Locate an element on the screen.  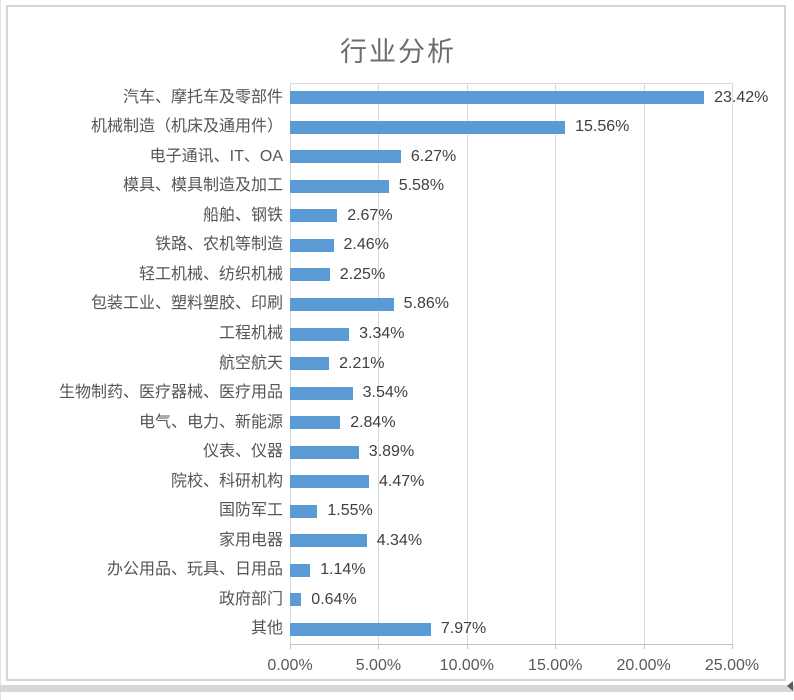
category-label: 汽车、摩托车及零部件 is located at coordinates (202, 97).